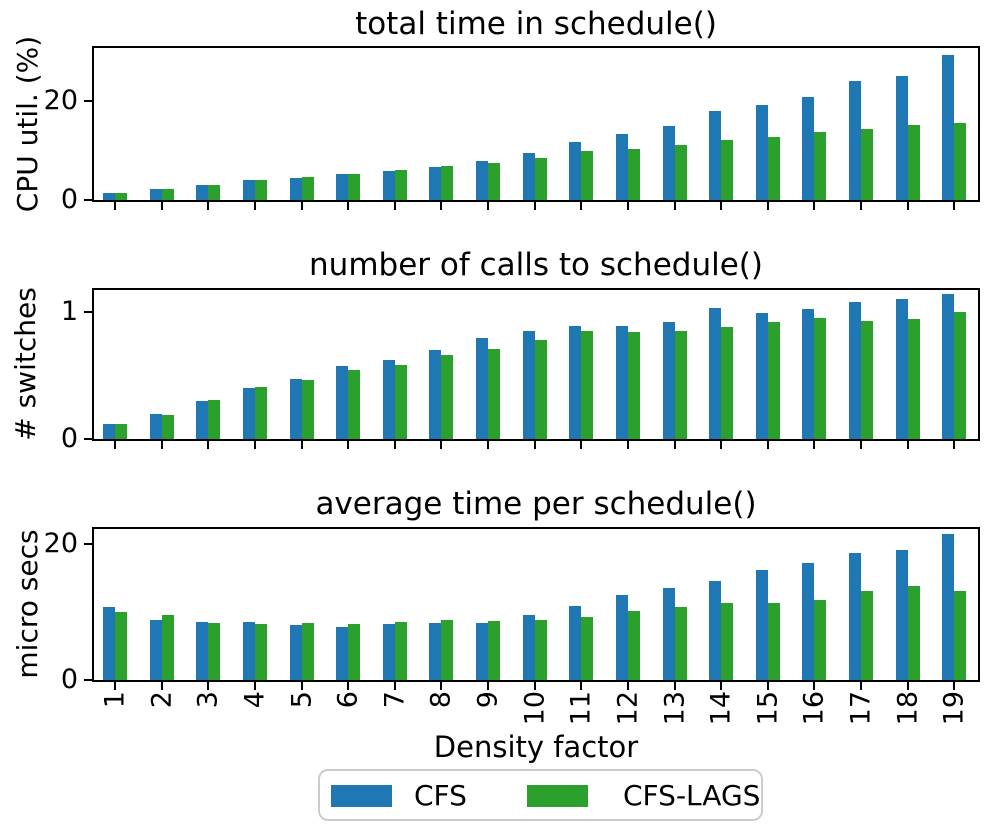  What do you see at coordinates (162, 700) in the screenshot?
I see `x-tick-label-text: 2` at bounding box center [162, 700].